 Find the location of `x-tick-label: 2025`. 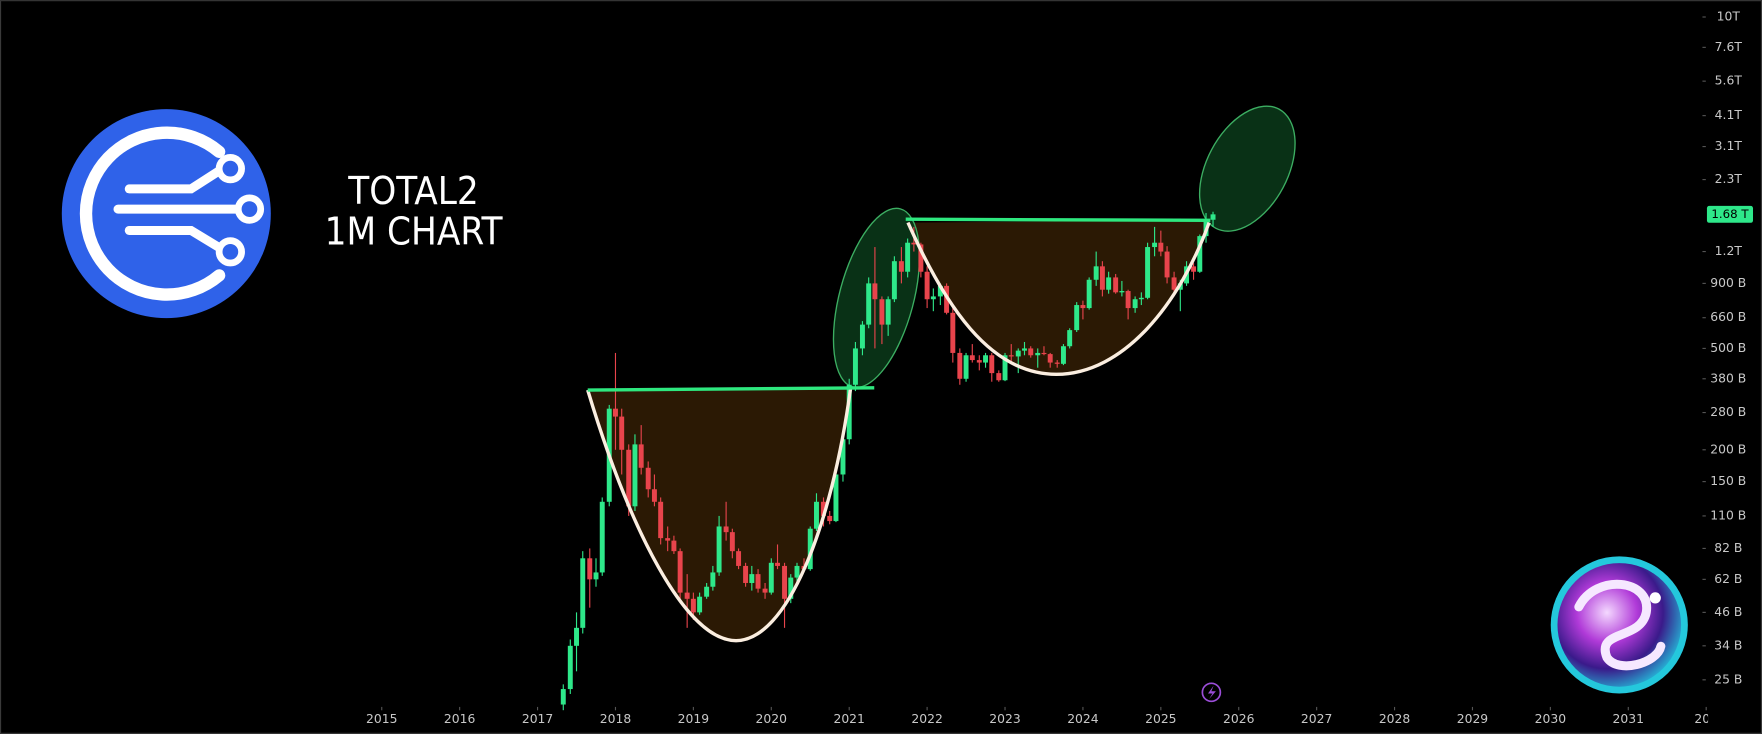

x-tick-label: 2025 is located at coordinates (1160, 719).